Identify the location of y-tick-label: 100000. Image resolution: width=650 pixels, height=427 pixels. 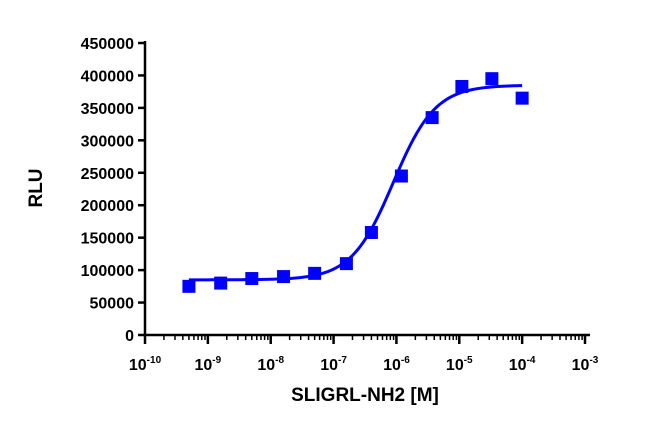
(107, 271).